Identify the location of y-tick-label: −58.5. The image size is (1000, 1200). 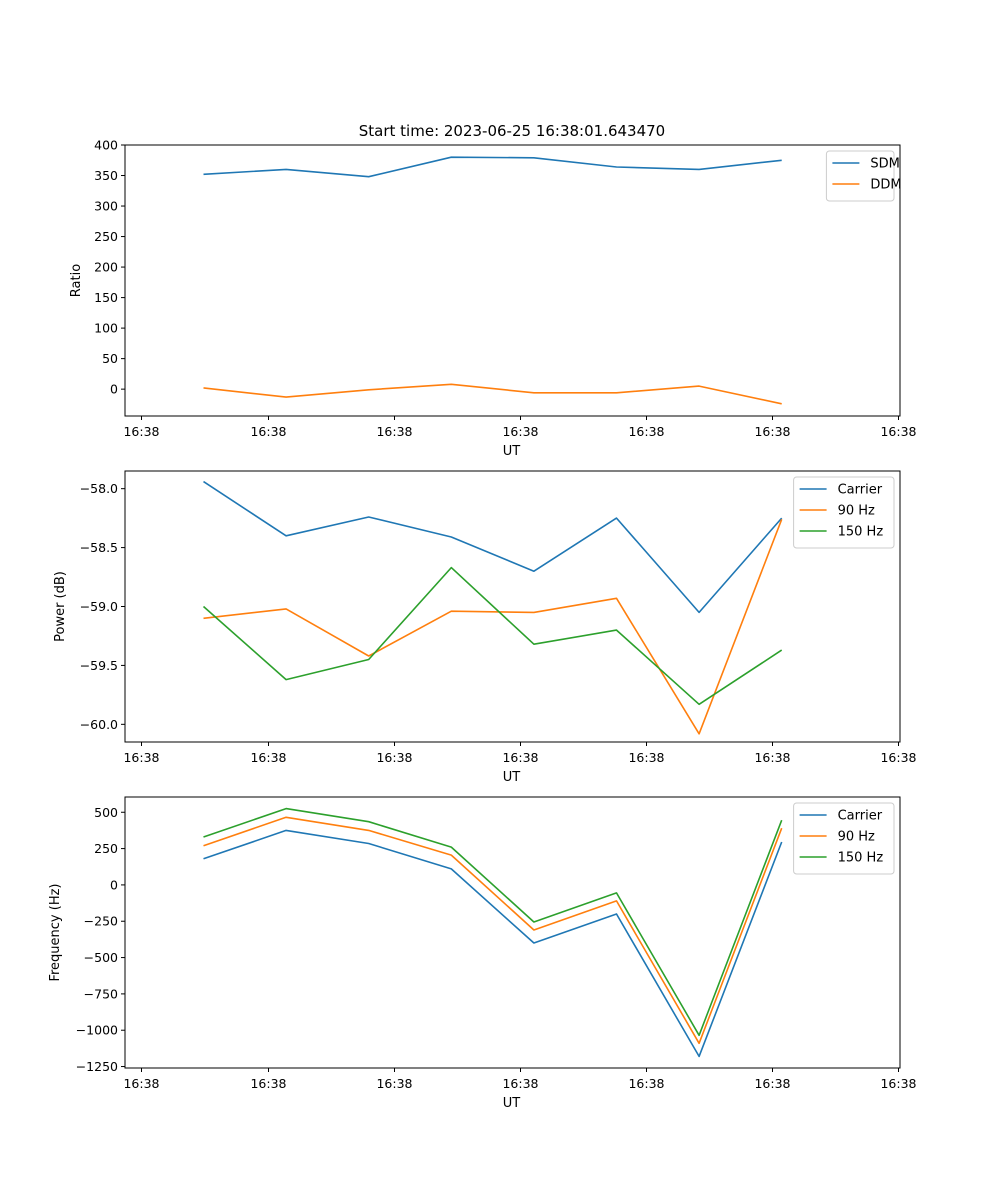
(99, 547).